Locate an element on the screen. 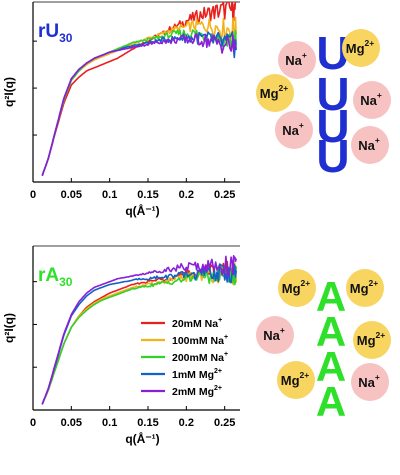 The height and width of the screenshot is (475, 400). ion-na-4: Na+ is located at coordinates (370, 145).